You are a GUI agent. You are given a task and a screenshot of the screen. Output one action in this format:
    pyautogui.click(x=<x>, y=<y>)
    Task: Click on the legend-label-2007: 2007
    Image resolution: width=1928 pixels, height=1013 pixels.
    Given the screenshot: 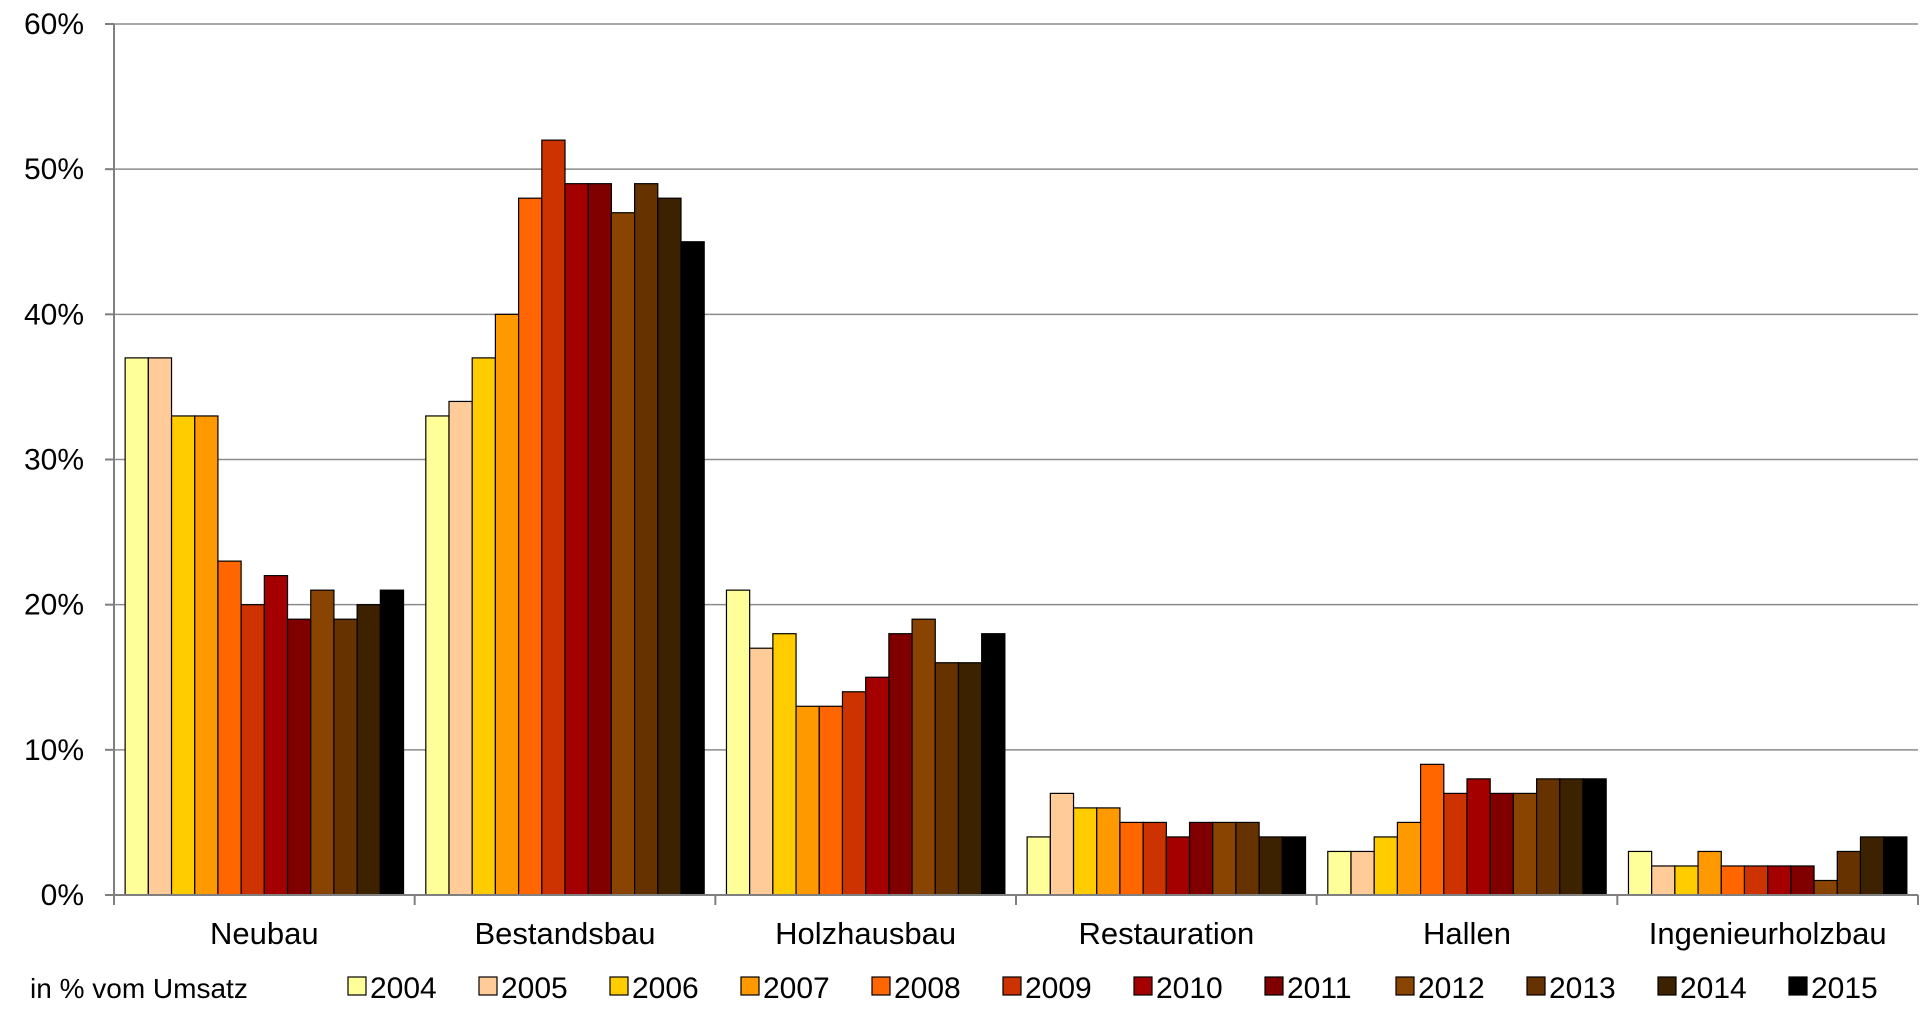 What is the action you would take?
    pyautogui.click(x=796, y=988)
    